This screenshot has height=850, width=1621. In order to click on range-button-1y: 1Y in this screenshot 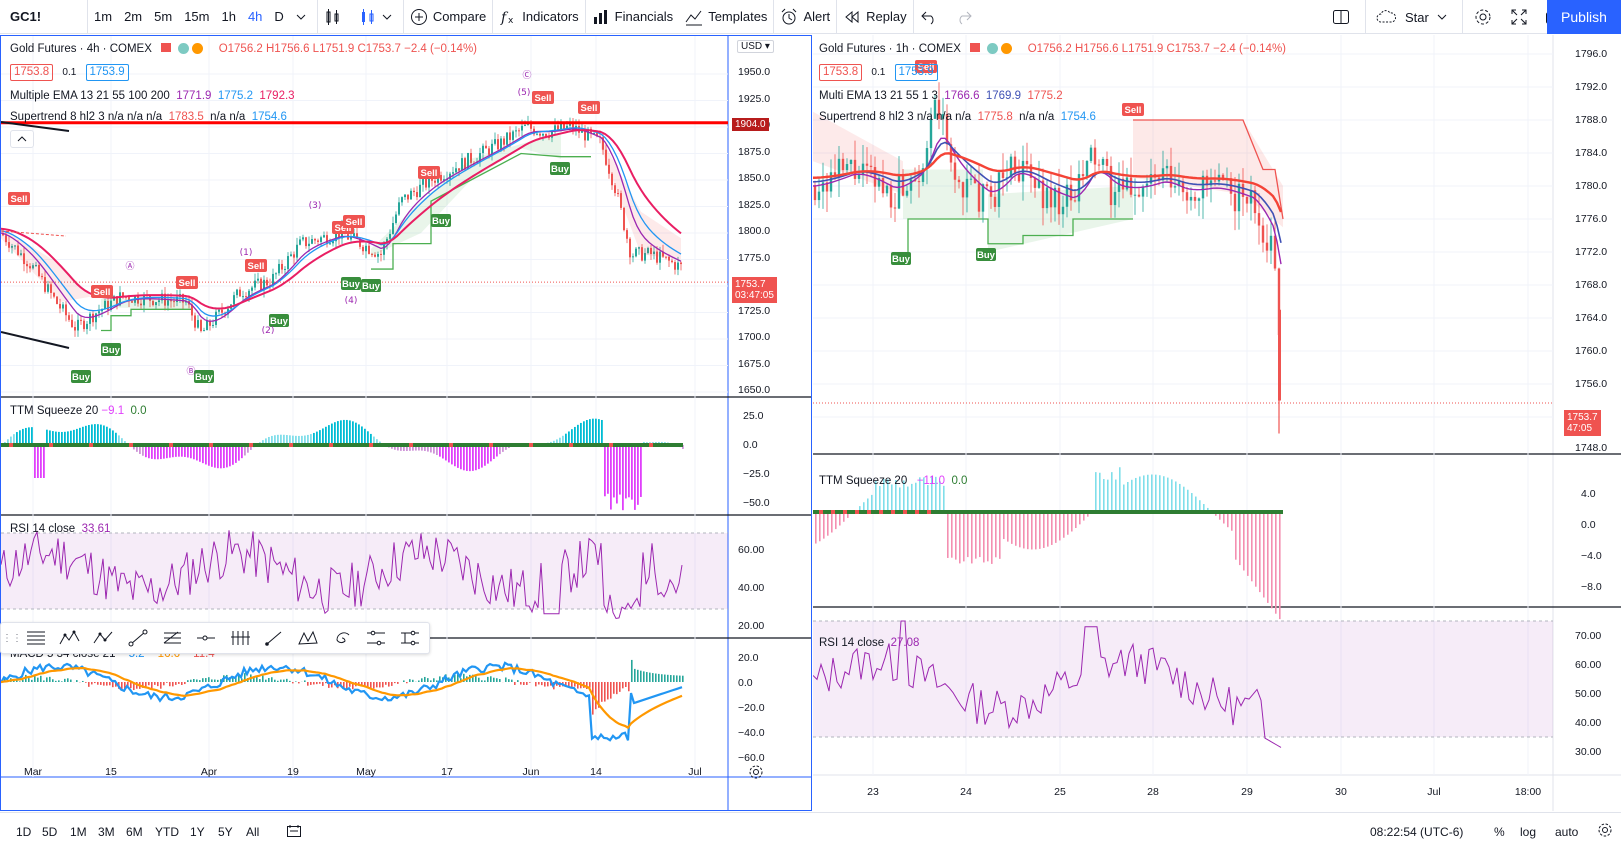, I will do `click(197, 832)`.